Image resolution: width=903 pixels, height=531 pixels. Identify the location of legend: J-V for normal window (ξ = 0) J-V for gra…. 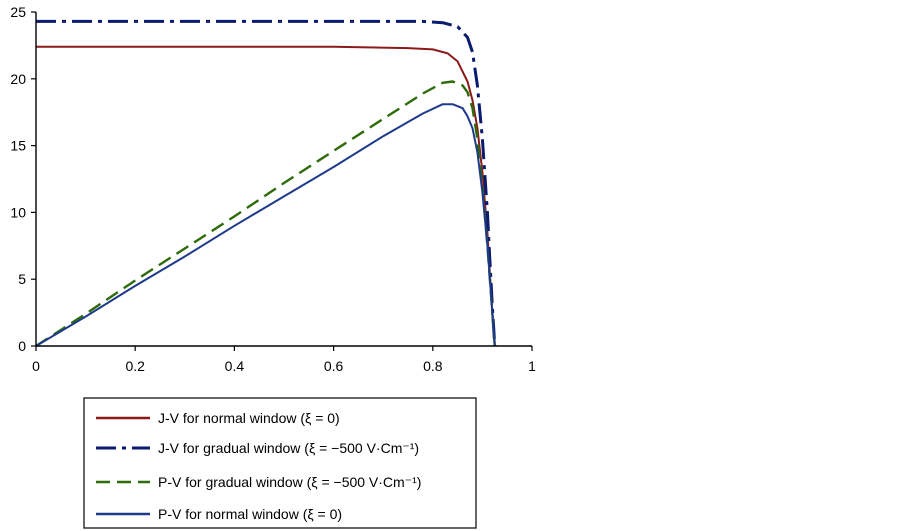
(280, 463).